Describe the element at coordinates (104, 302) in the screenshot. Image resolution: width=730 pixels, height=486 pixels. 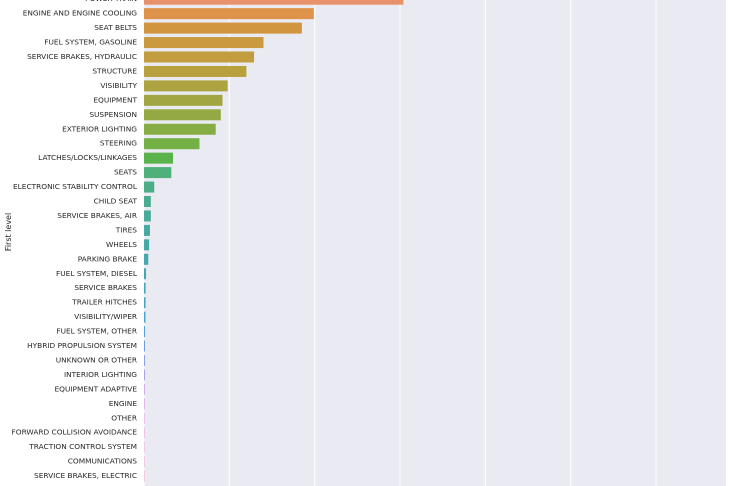
I see `y-tick-label: TRAILER HITCHES` at that location.